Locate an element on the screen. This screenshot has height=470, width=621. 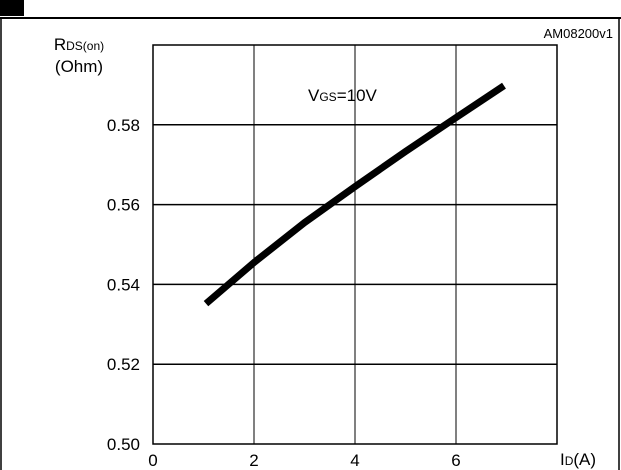
y-tick-label: 0.50 is located at coordinates (123, 444).